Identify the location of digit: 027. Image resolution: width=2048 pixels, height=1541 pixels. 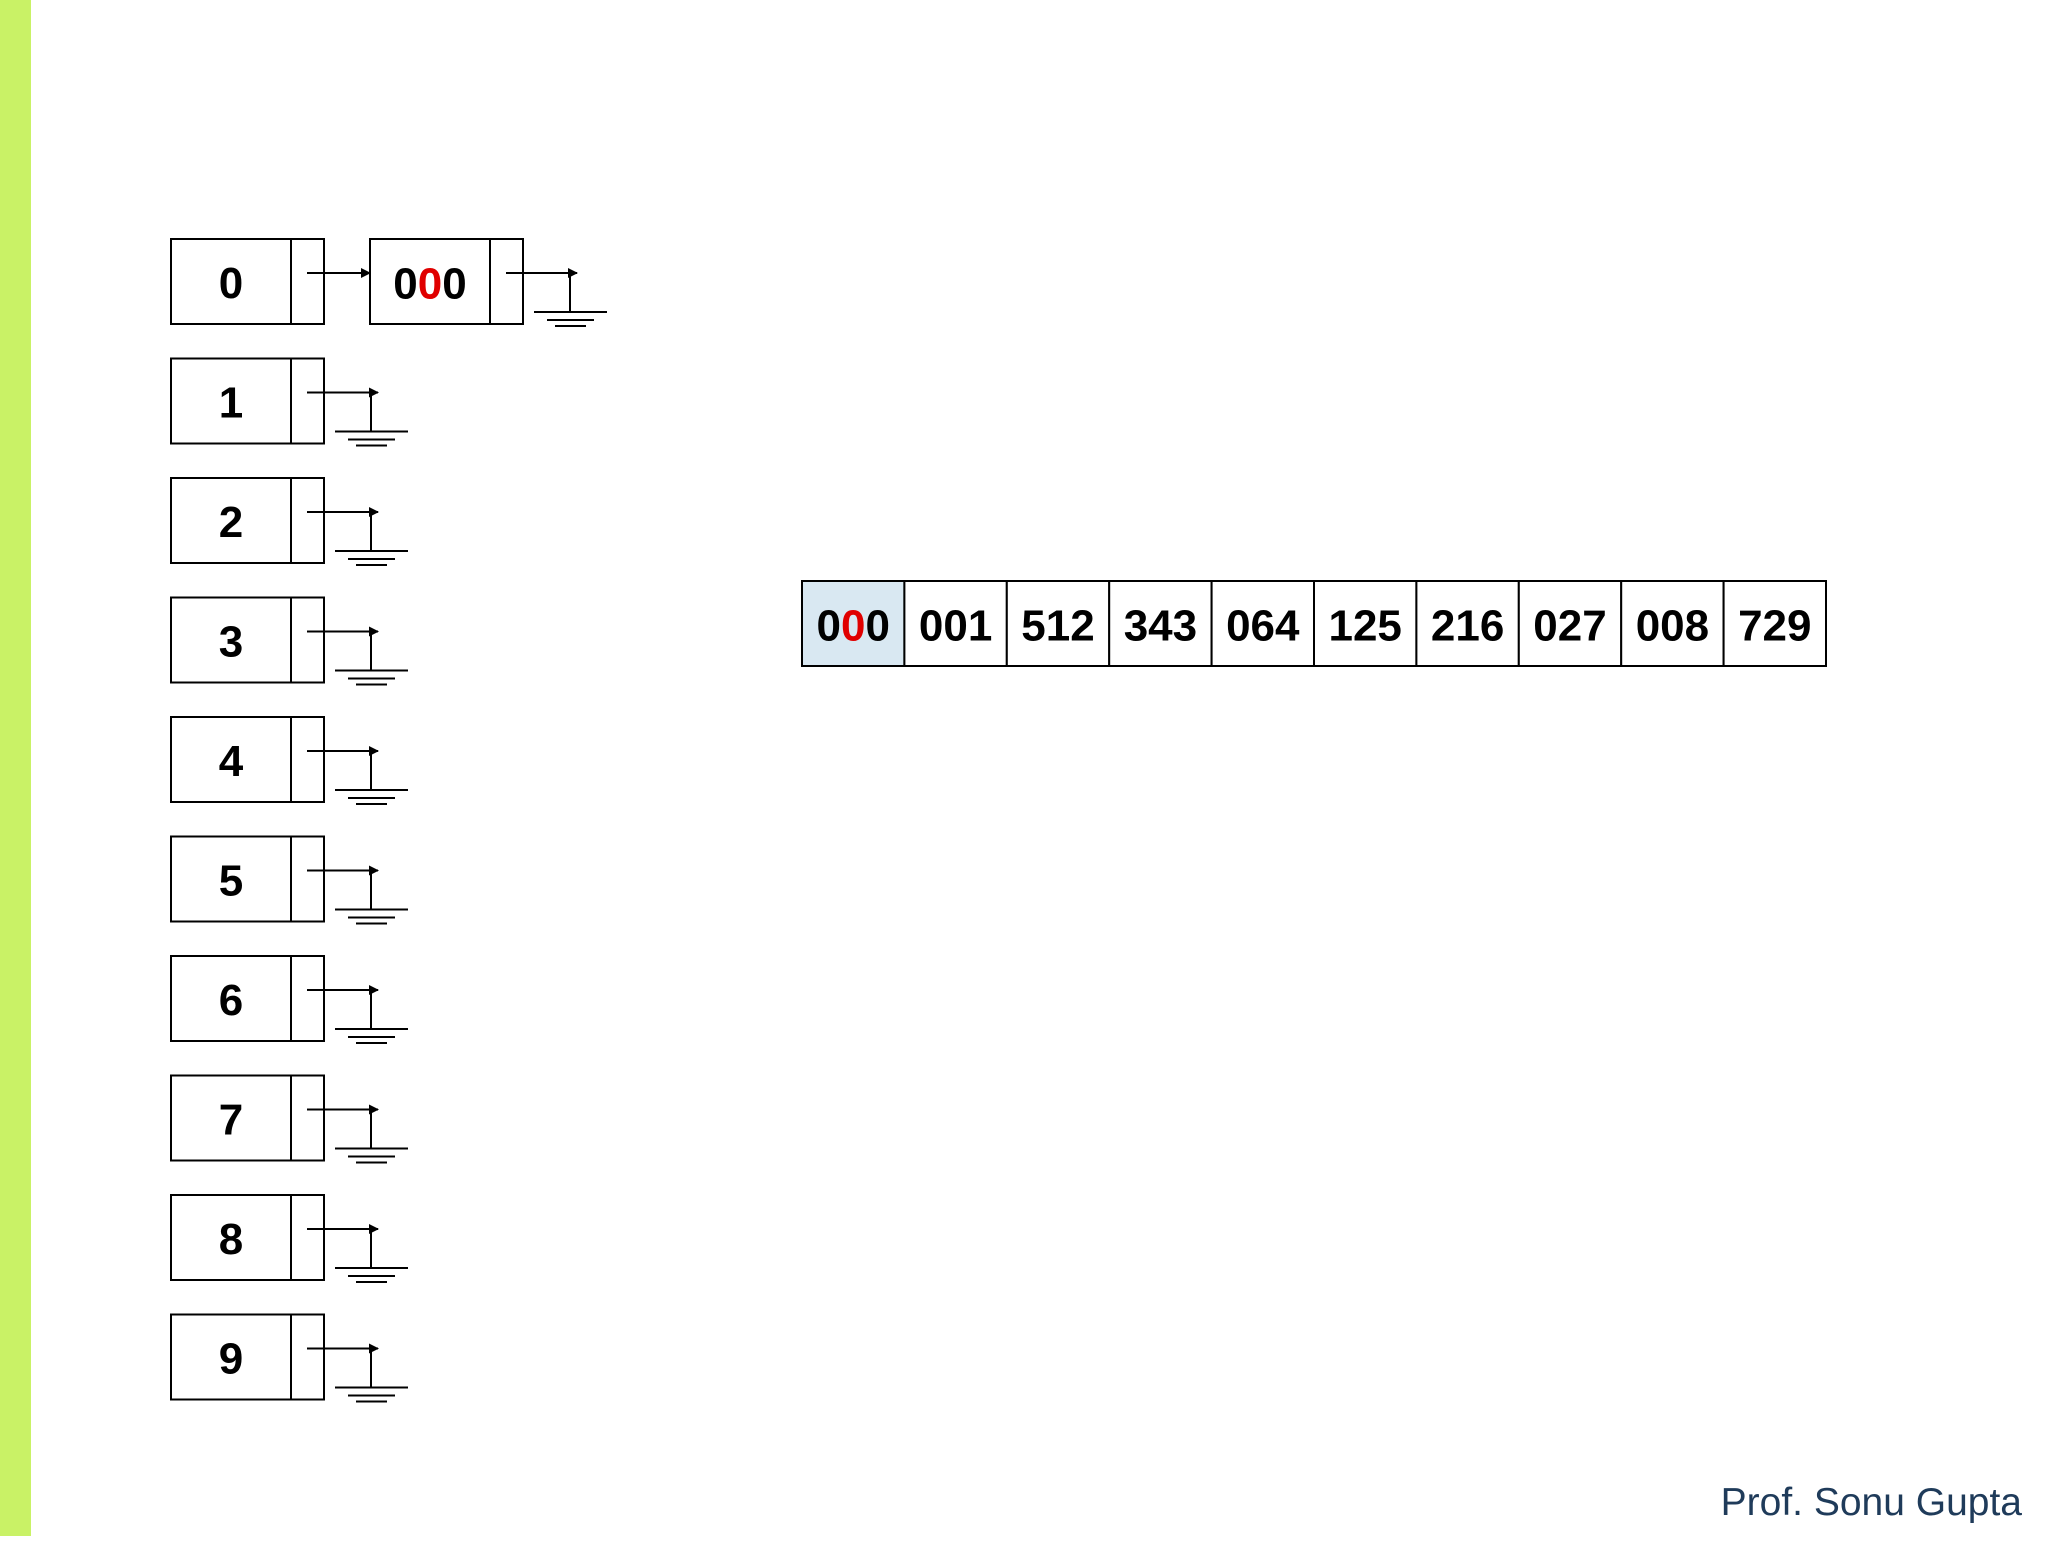
(1569, 625).